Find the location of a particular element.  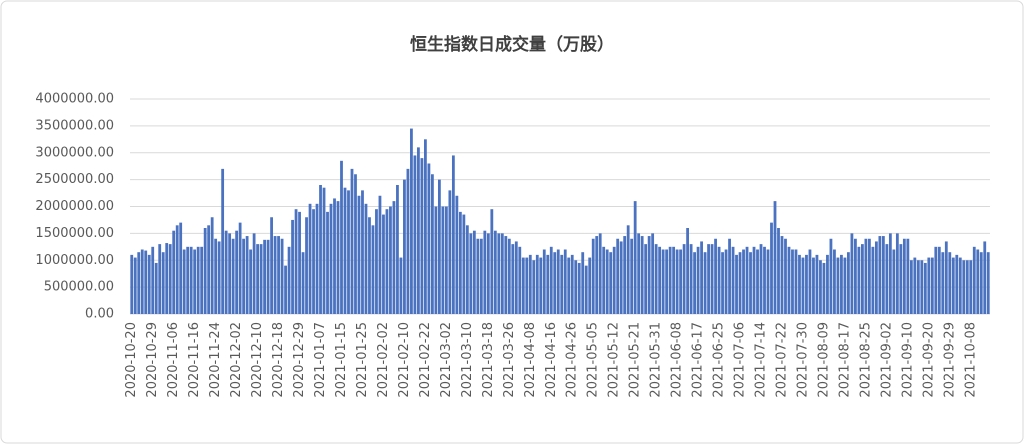

x-tick-label: 2021-02-22 is located at coordinates (425, 360).